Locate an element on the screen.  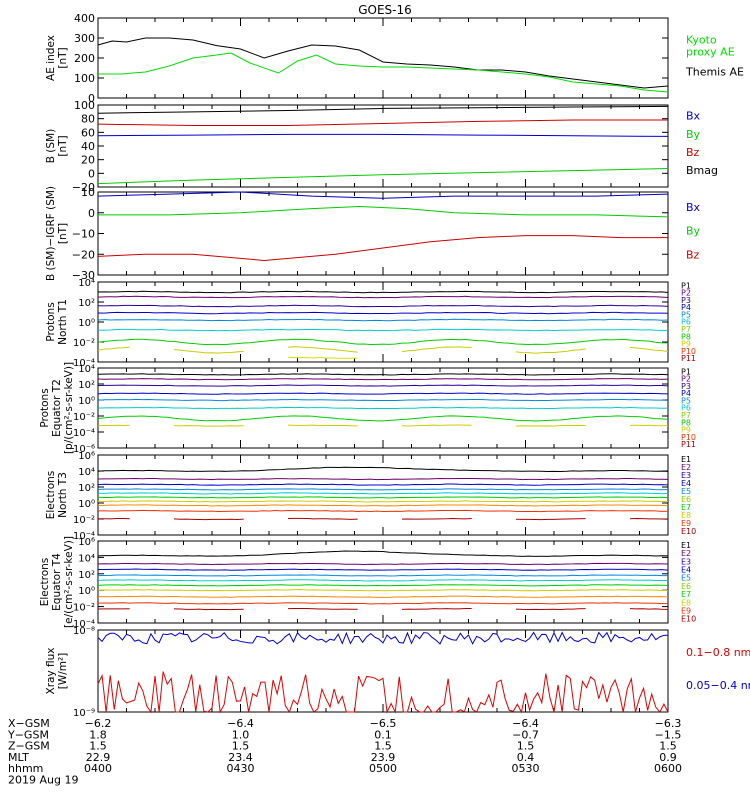
legend-entry: P1 is located at coordinates (686, 371).